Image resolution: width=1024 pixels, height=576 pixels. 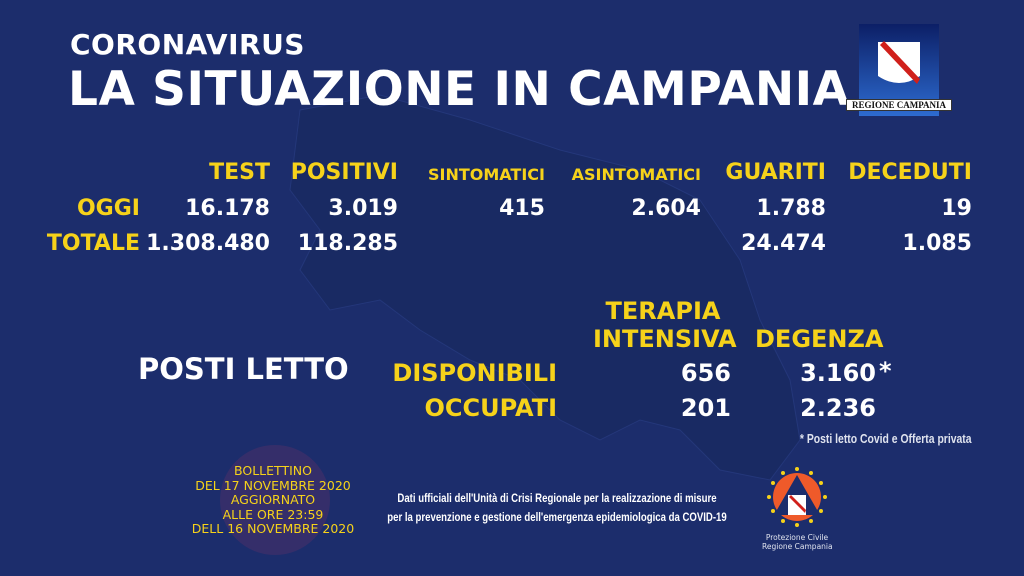 I want to click on posti-letto-title: POSTI LETTO, so click(x=243, y=369).